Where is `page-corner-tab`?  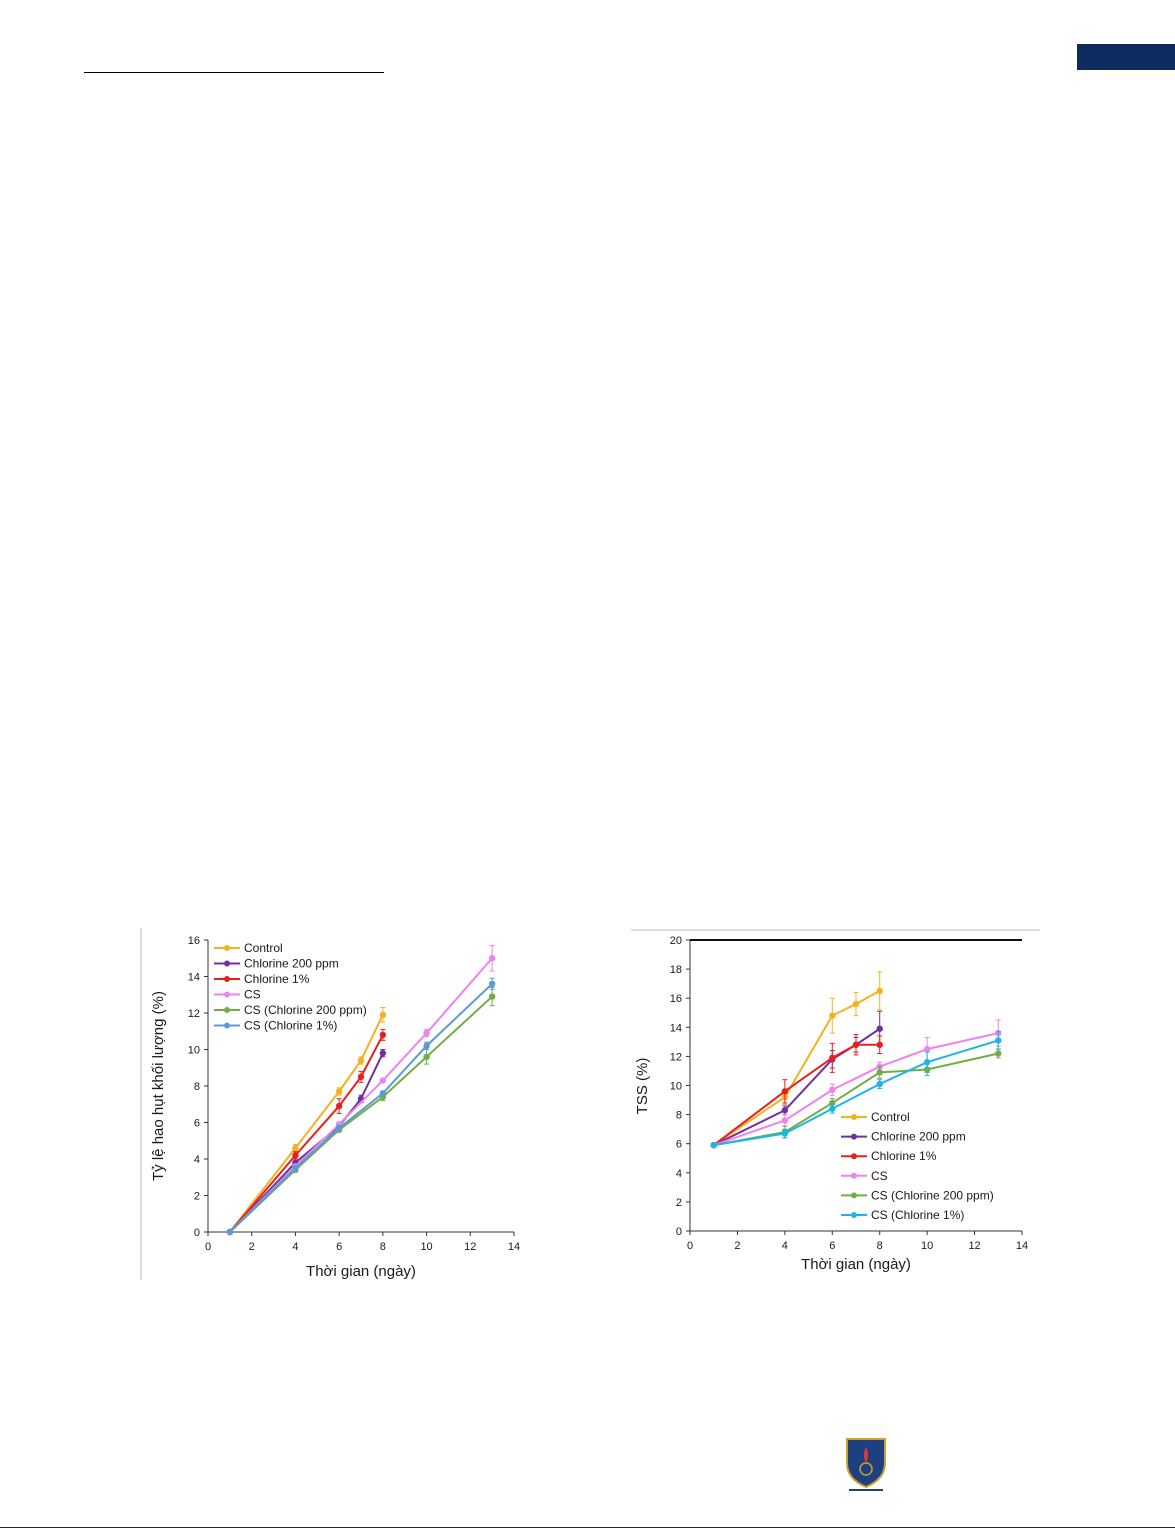 page-corner-tab is located at coordinates (1126, 57).